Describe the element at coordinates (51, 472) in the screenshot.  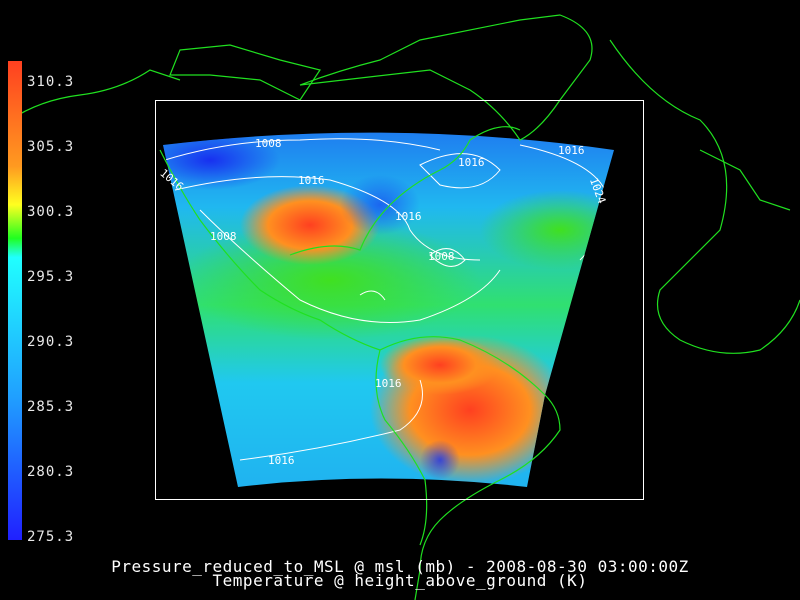
I see `colorbar-tick: 280.3` at that location.